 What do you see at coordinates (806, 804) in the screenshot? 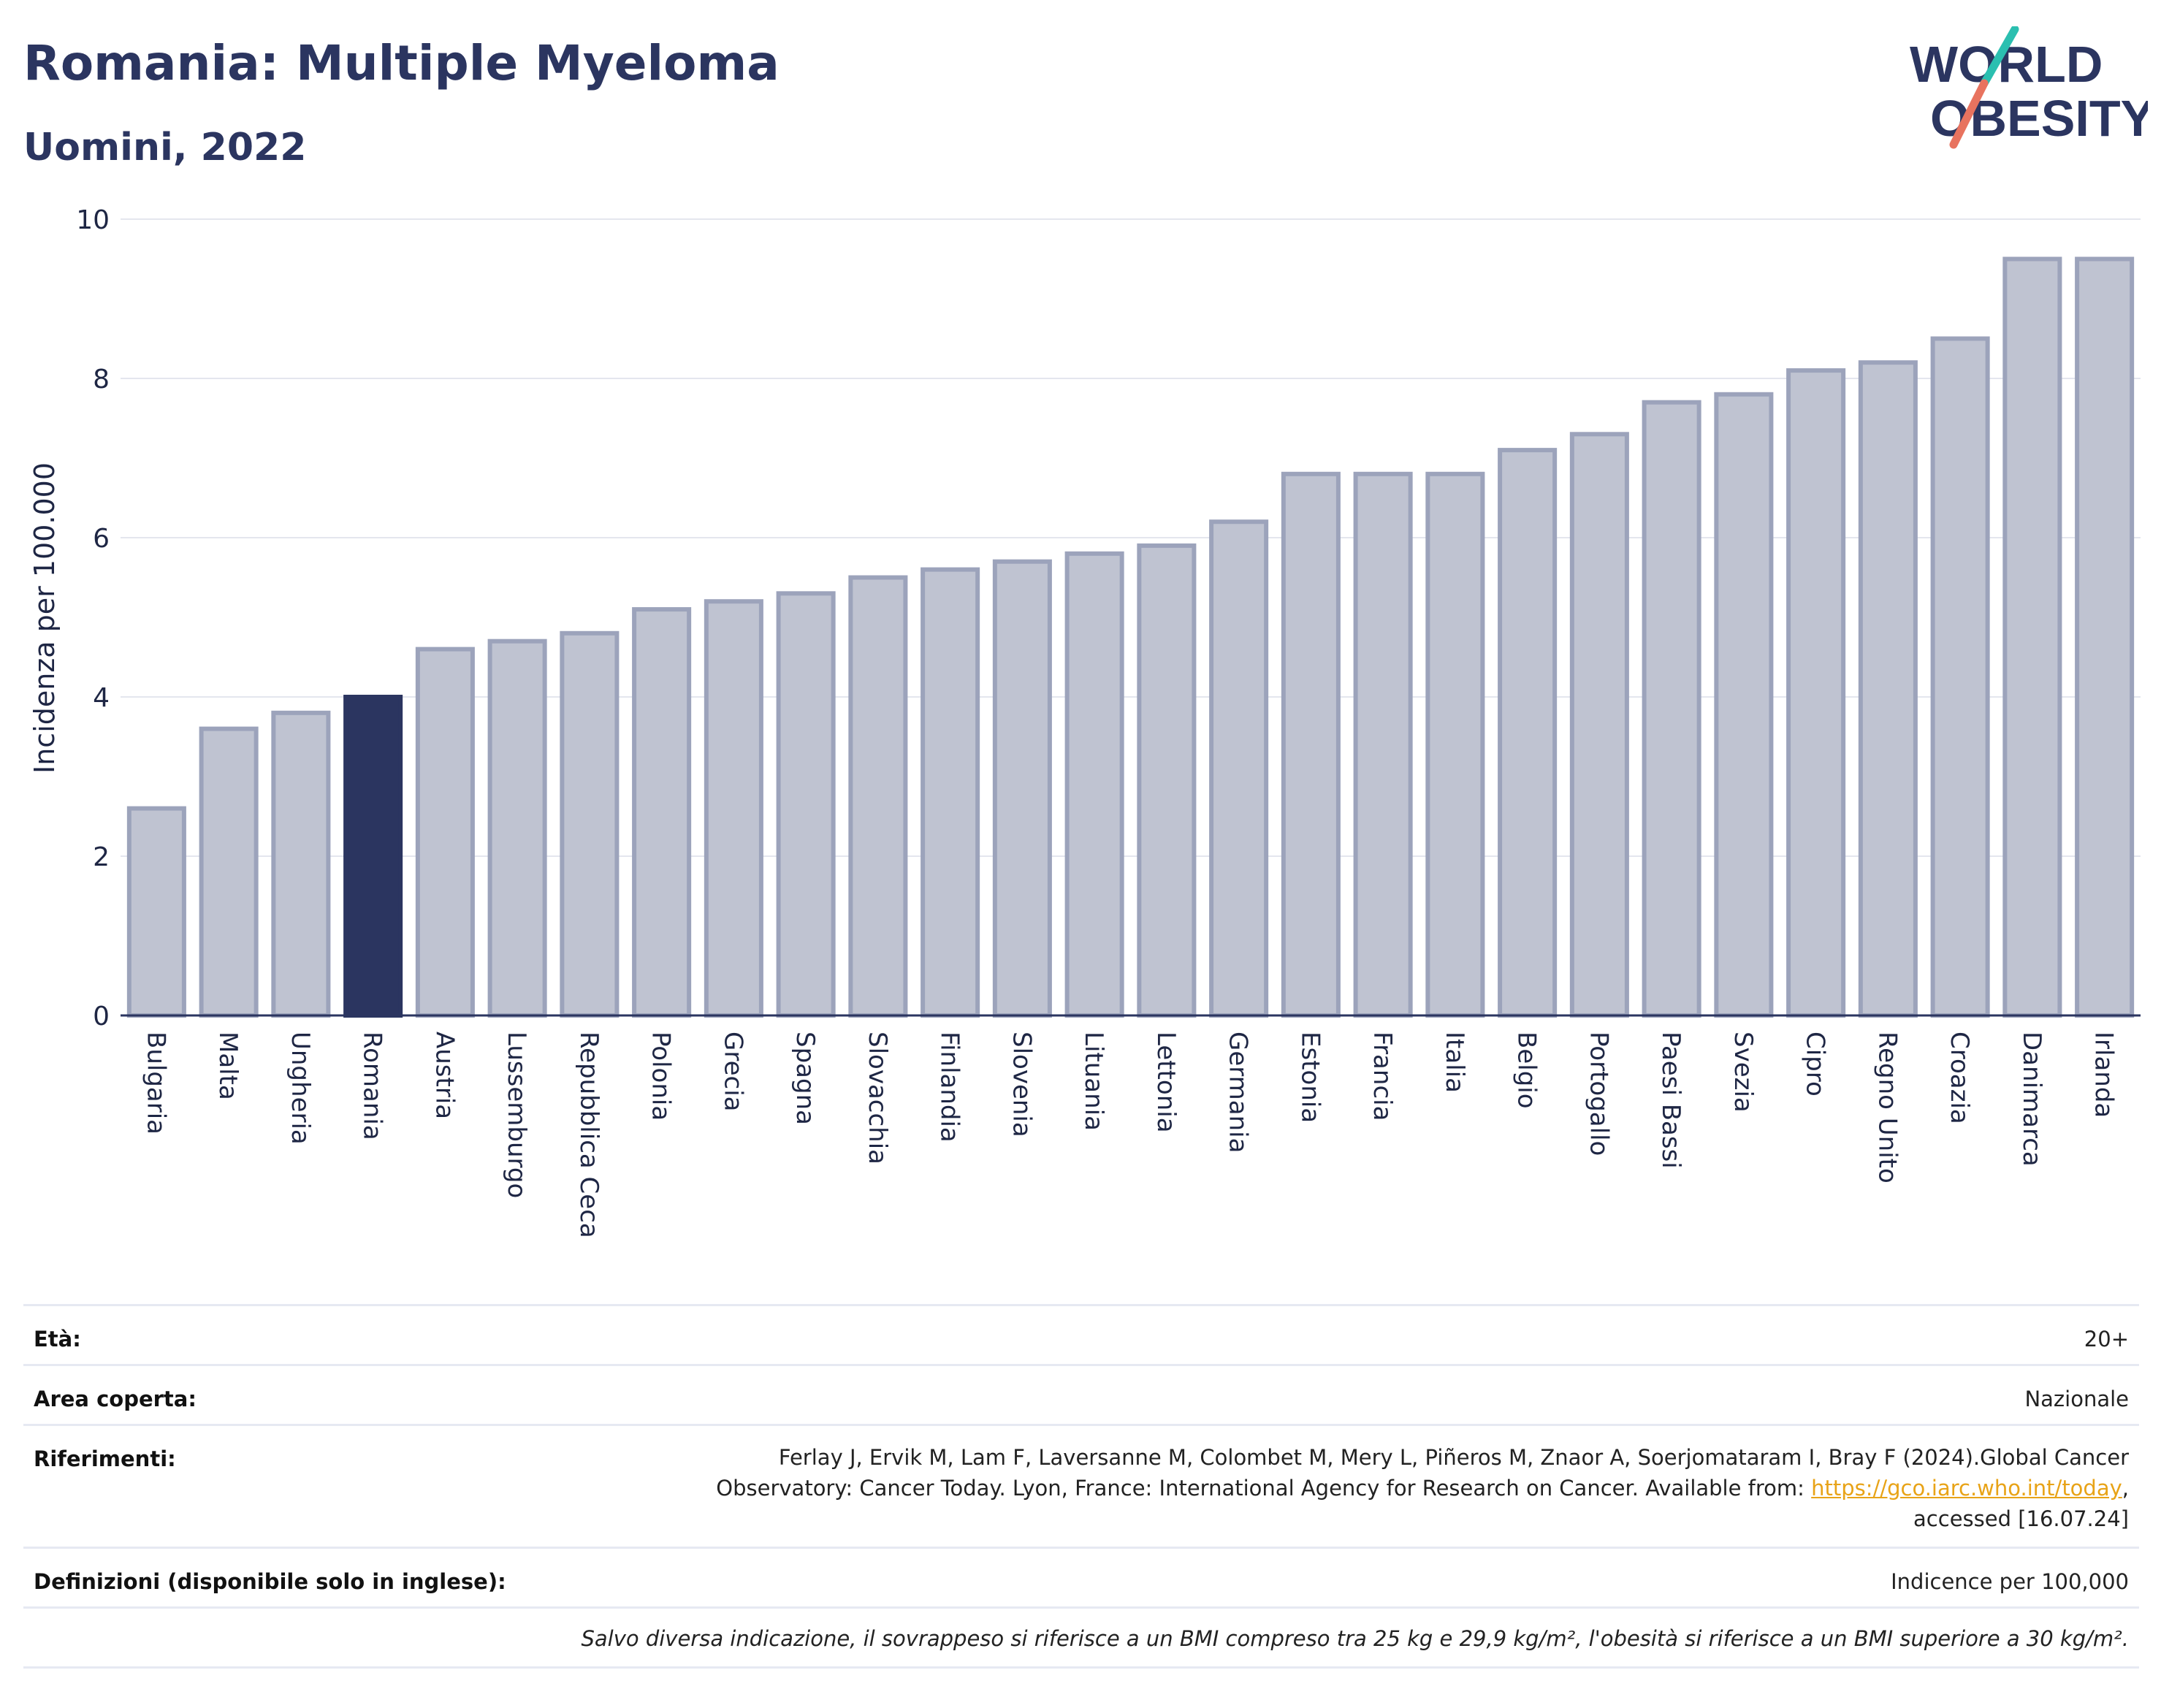
I see `bar-spagna` at bounding box center [806, 804].